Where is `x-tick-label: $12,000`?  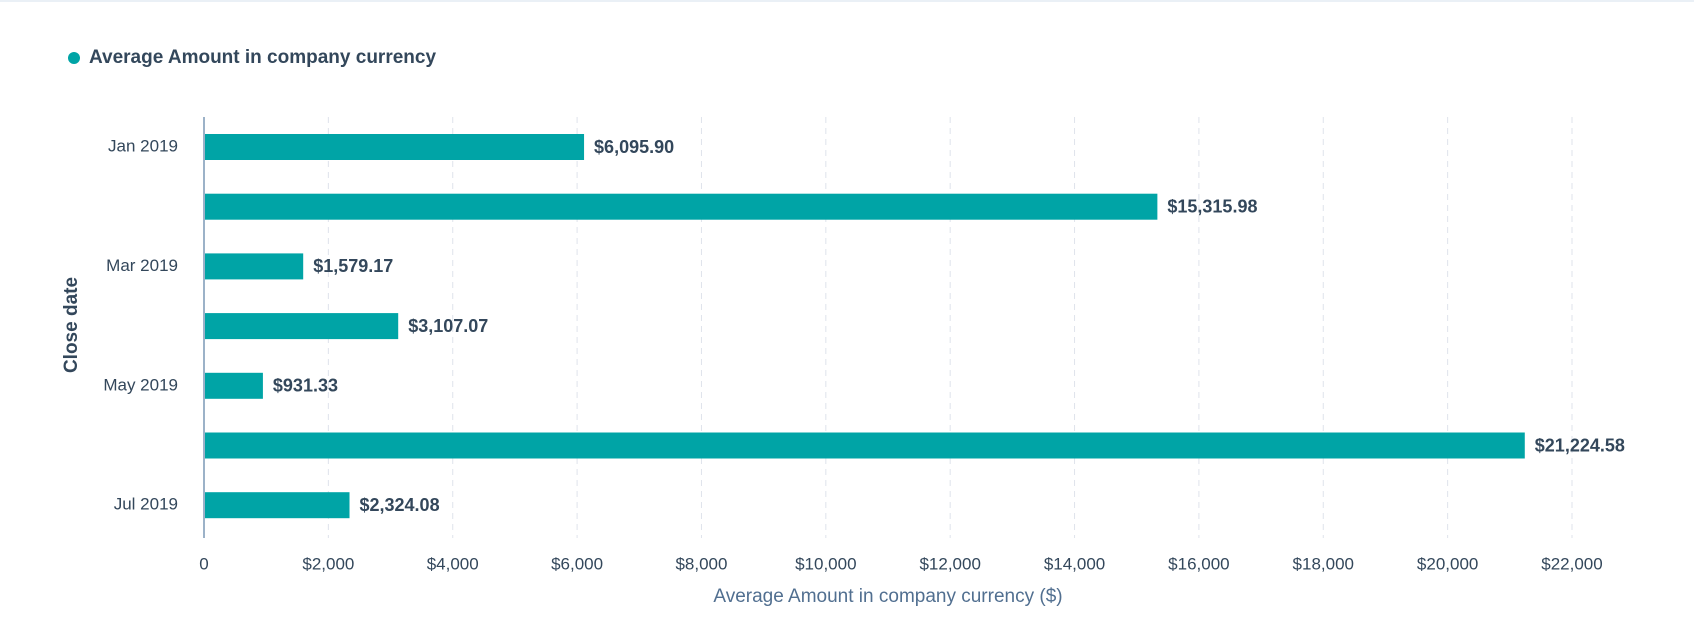 x-tick-label: $12,000 is located at coordinates (949, 563).